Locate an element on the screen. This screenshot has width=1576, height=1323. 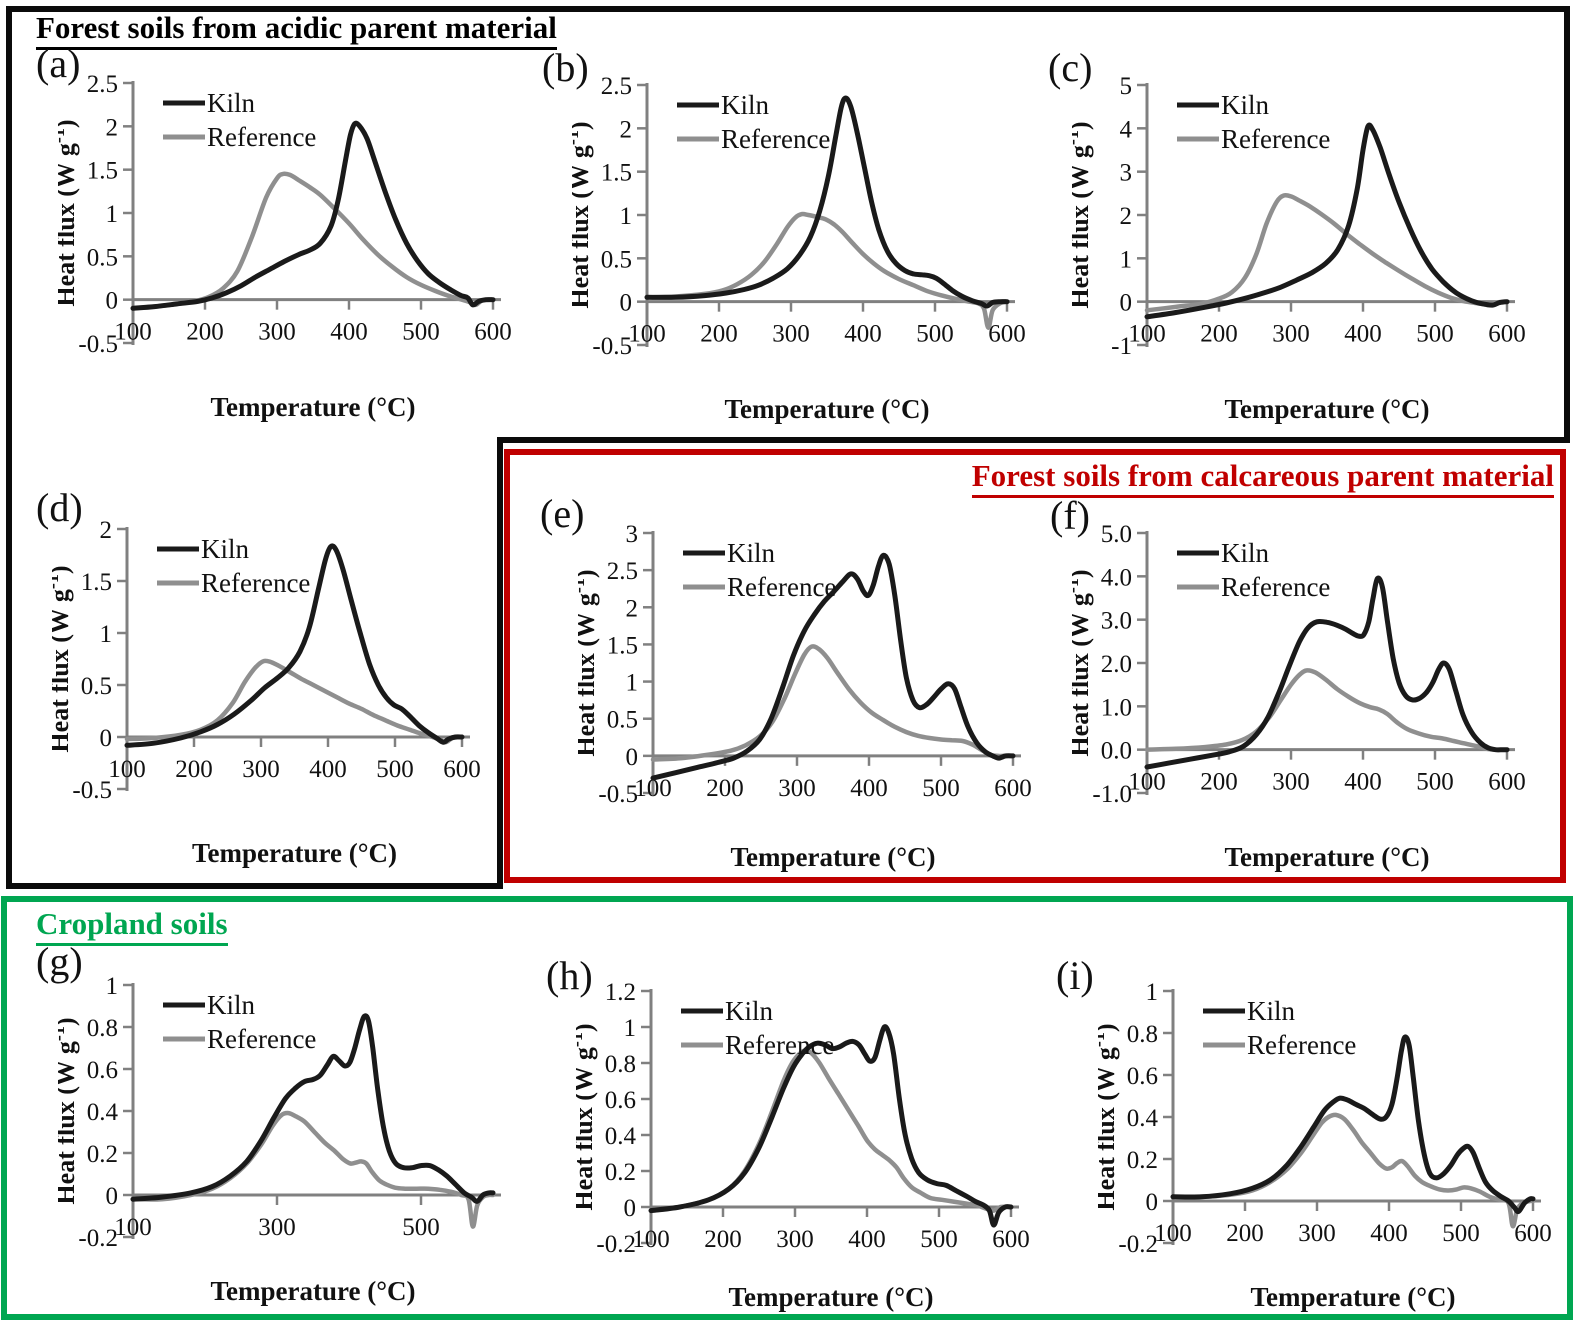
y-axis: 2.5 2 1.5 1 0.5 0 -0.5 Heat flux (W g-1) is located at coordinates (91, 214).